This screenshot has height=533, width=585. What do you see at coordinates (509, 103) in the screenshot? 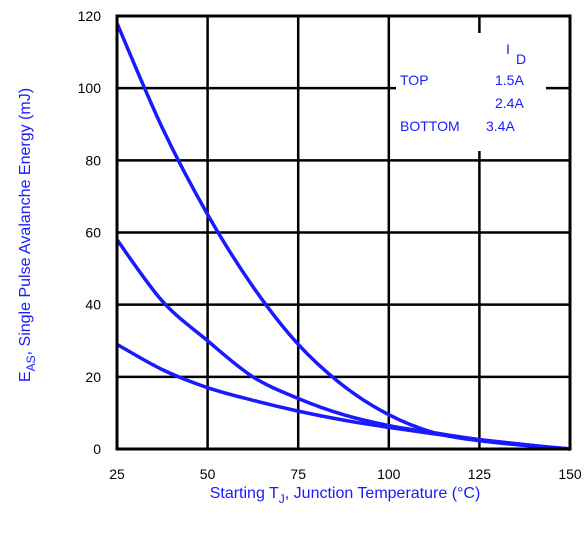
I see `legend-row-value: 2.4A` at bounding box center [509, 103].